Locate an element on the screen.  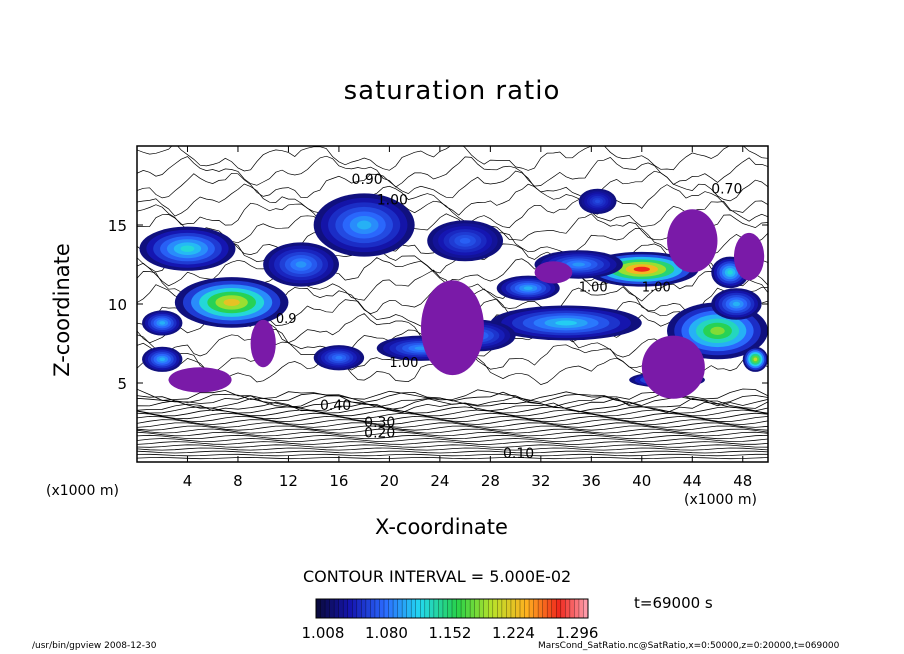
contour-label: 0.10 is located at coordinates (518, 454).